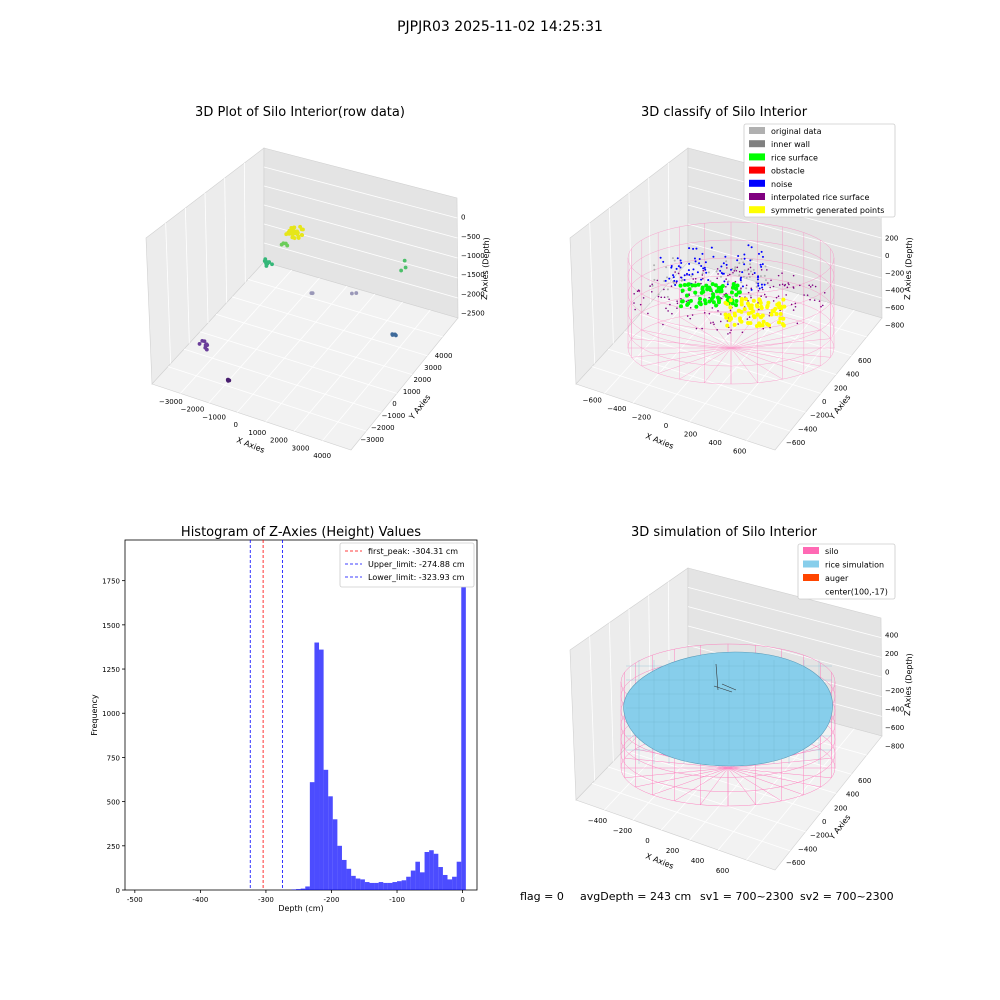 This screenshot has width=1000, height=1000. Describe the element at coordinates (807, 849) in the screenshot. I see `sim-ytick-label: −400` at that location.